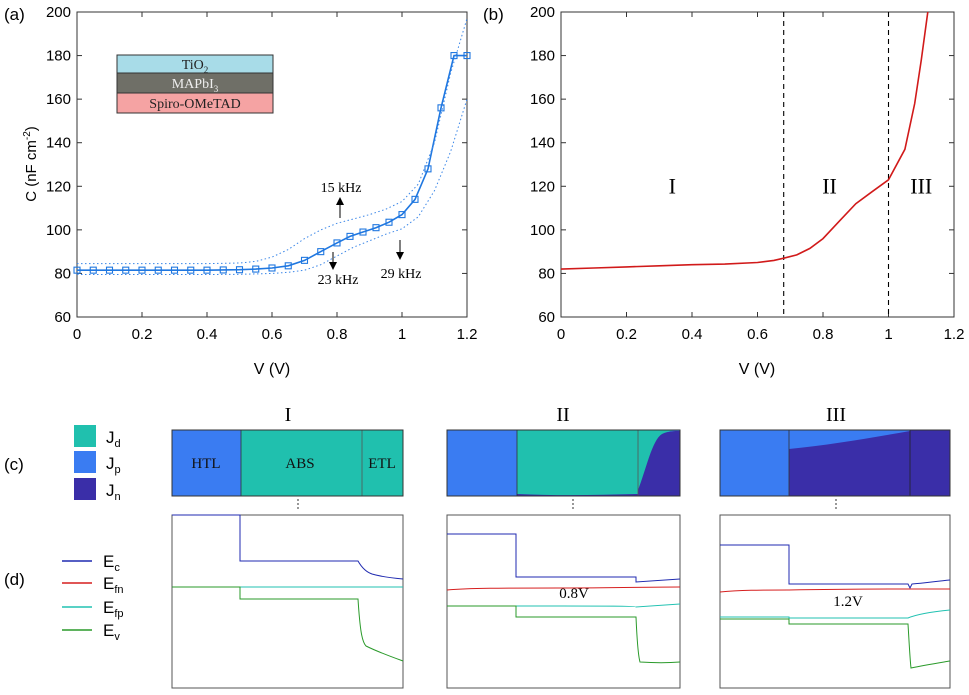  What do you see at coordinates (834, 590) in the screenshot?
I see `band-iii-efn` at bounding box center [834, 590].